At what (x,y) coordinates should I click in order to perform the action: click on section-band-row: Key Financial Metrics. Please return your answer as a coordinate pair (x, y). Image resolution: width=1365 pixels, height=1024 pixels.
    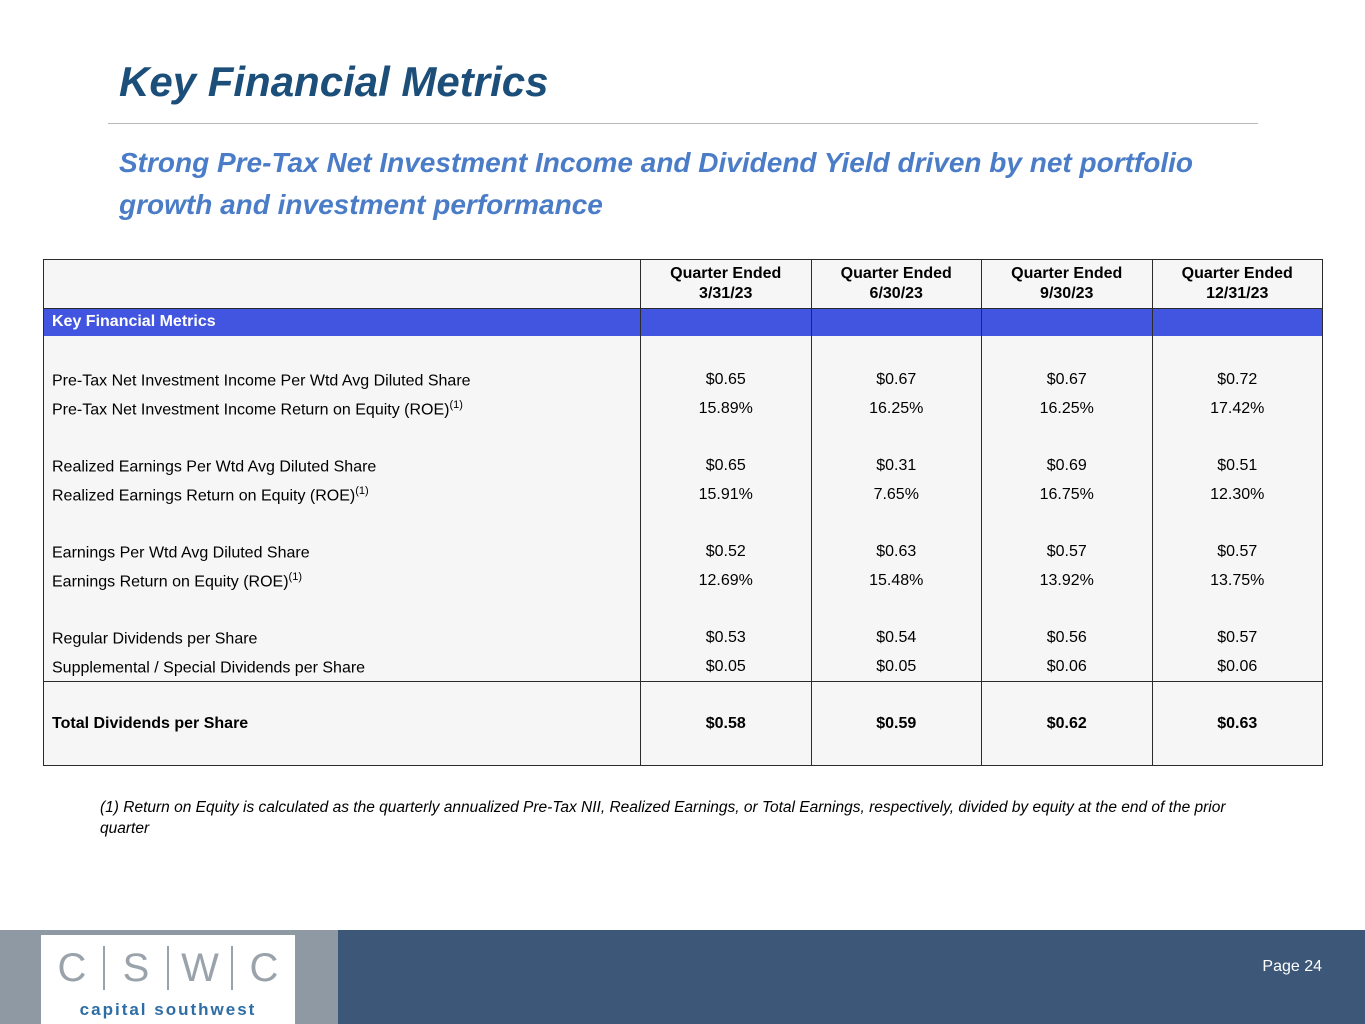
    Looking at the image, I should click on (683, 322).